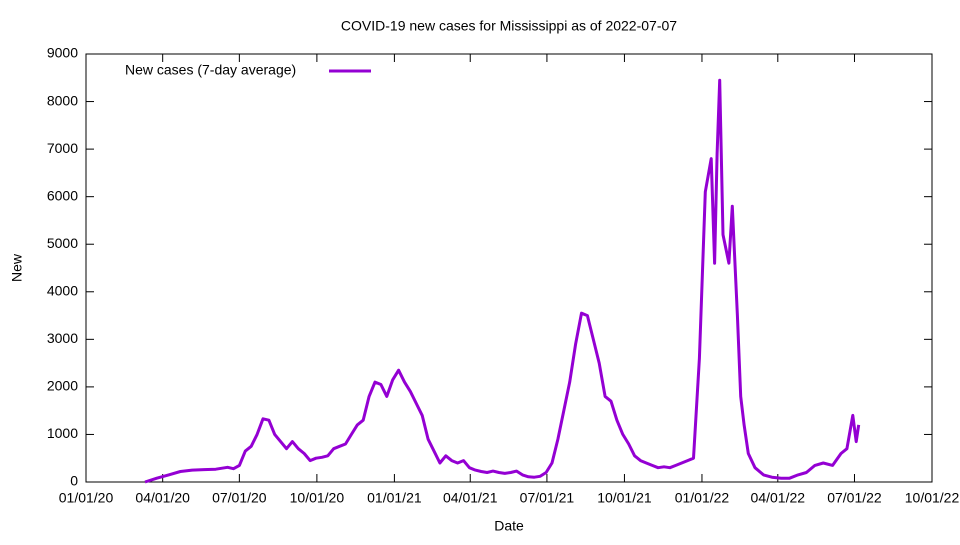 This screenshot has height=545, width=960. What do you see at coordinates (62, 53) in the screenshot?
I see `y-tick-label: 9000` at bounding box center [62, 53].